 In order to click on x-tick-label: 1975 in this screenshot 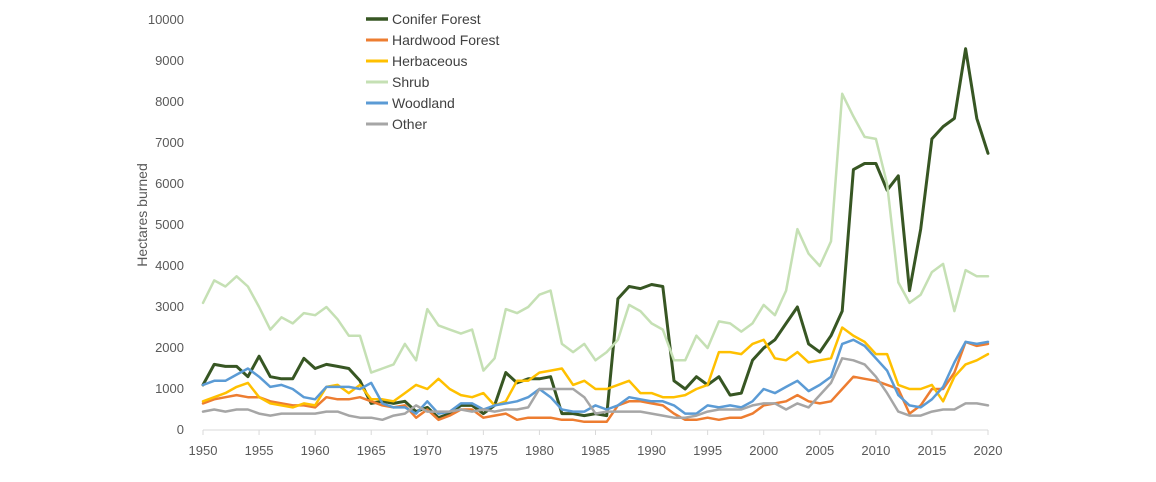, I will do `click(483, 450)`.